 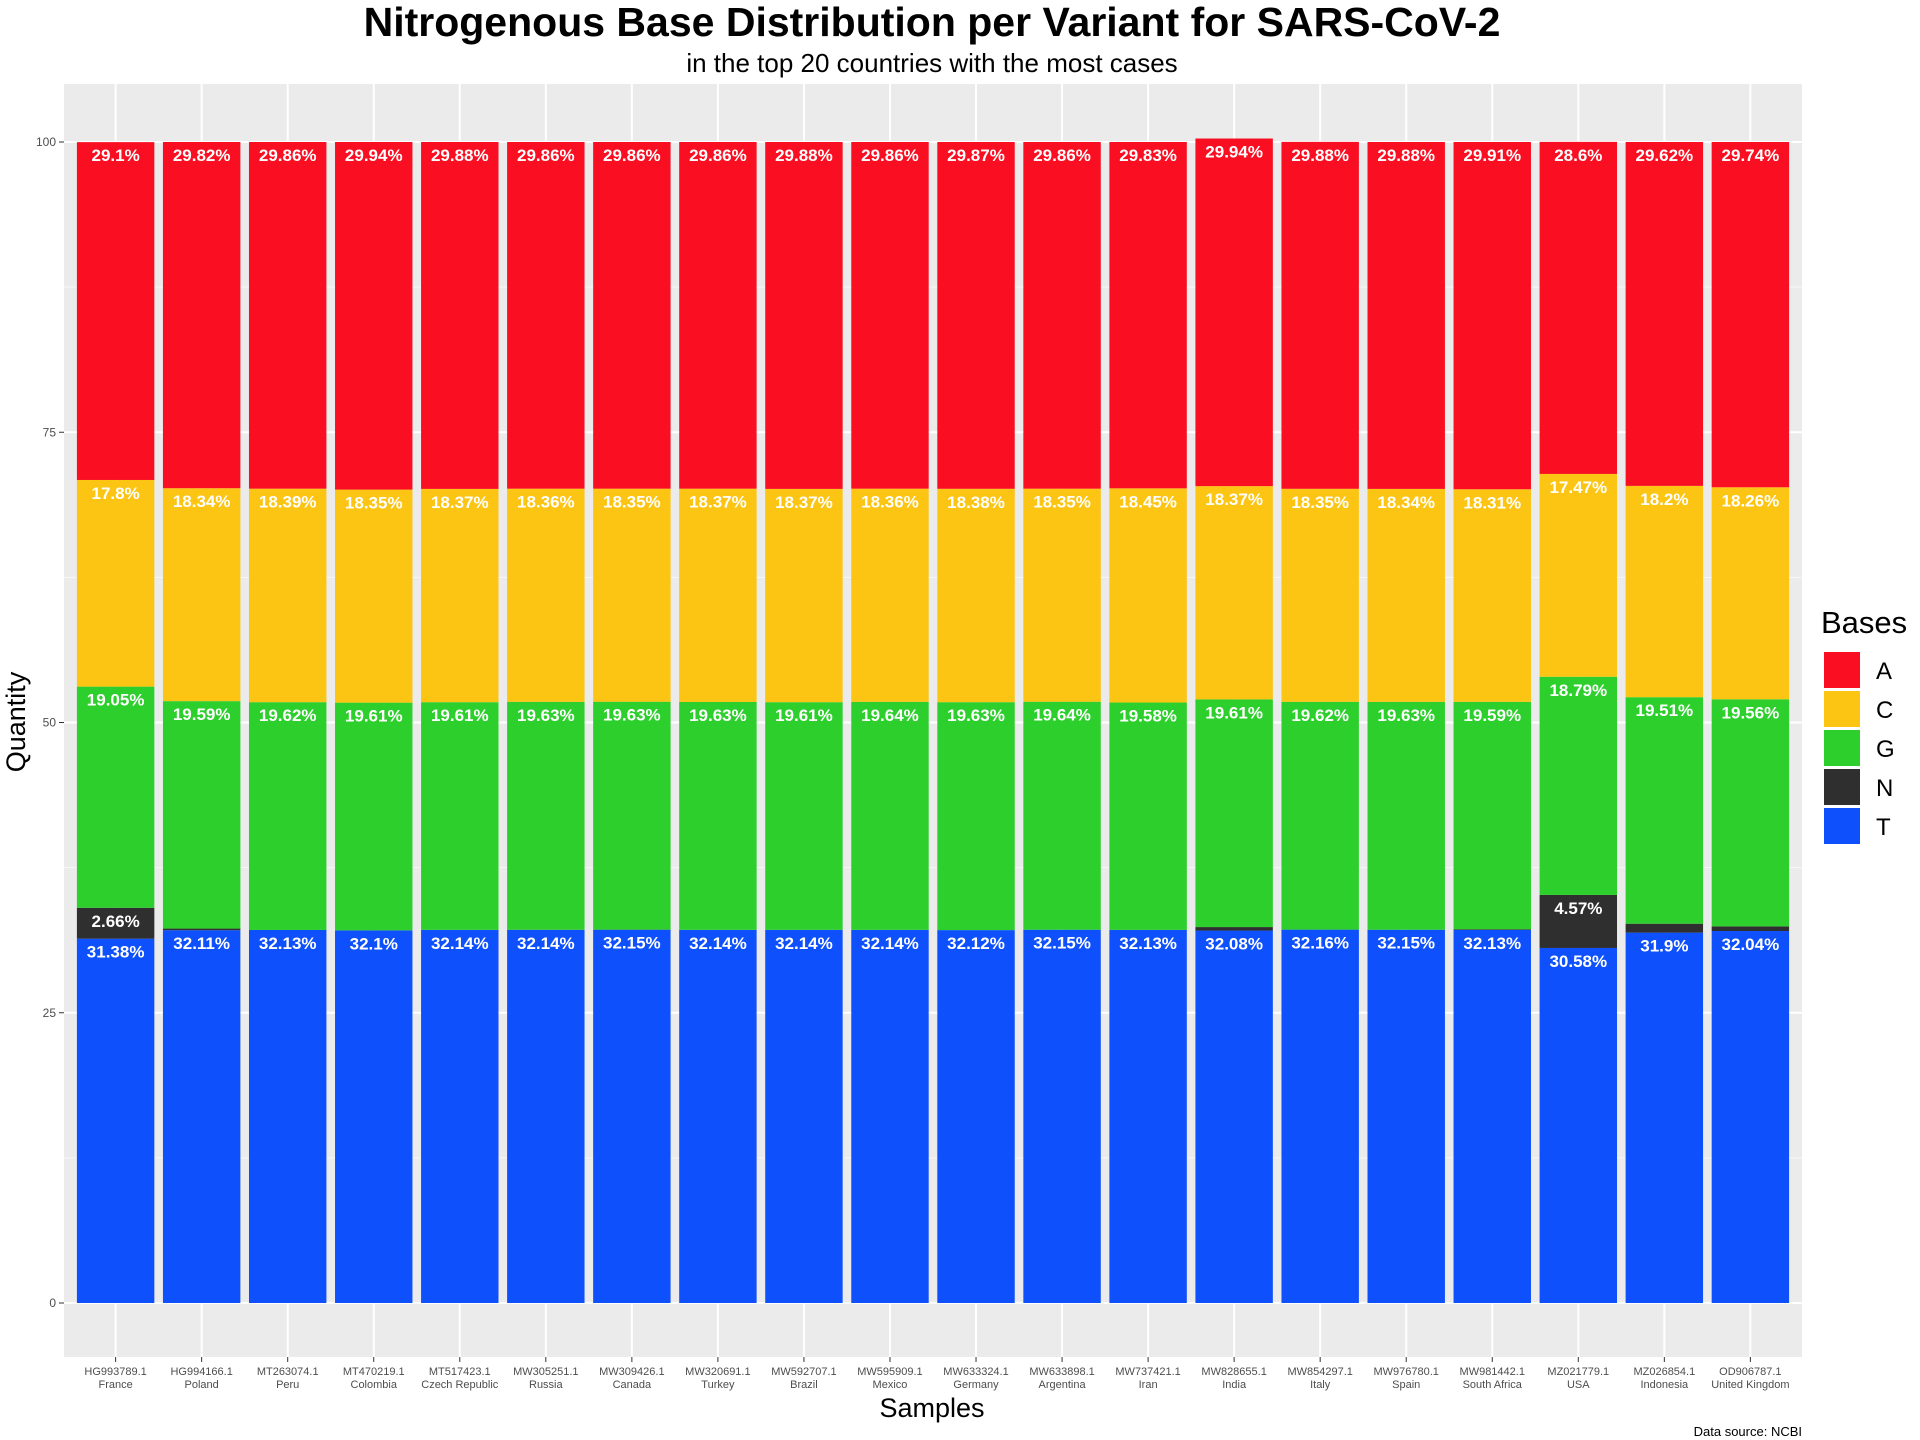 What do you see at coordinates (1319, 1372) in the screenshot?
I see `x-tick-label-sample-id: MW854297.1` at bounding box center [1319, 1372].